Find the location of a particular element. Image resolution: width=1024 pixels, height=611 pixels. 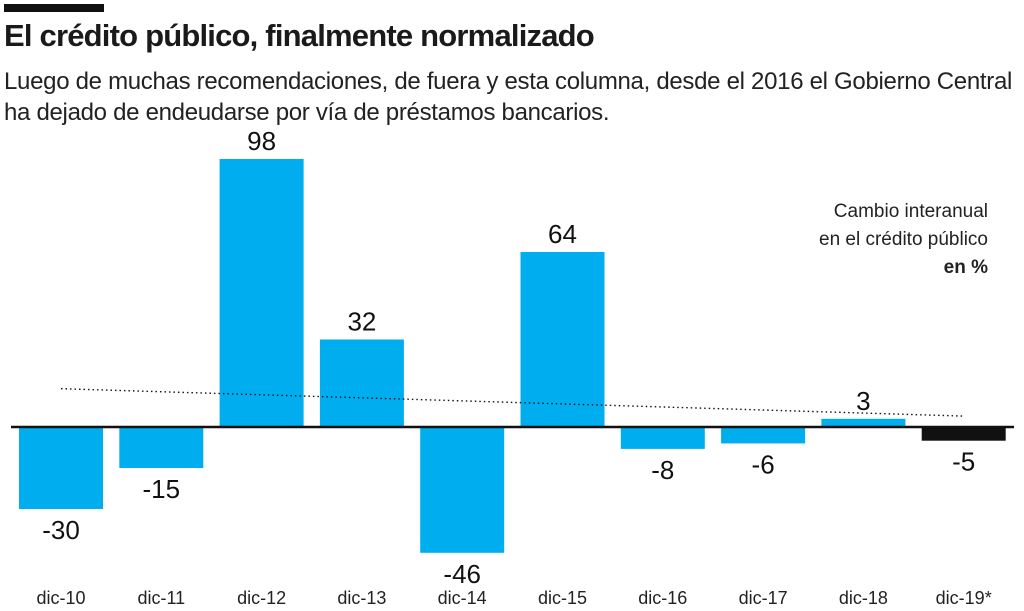

top-rule is located at coordinates (54, 8).